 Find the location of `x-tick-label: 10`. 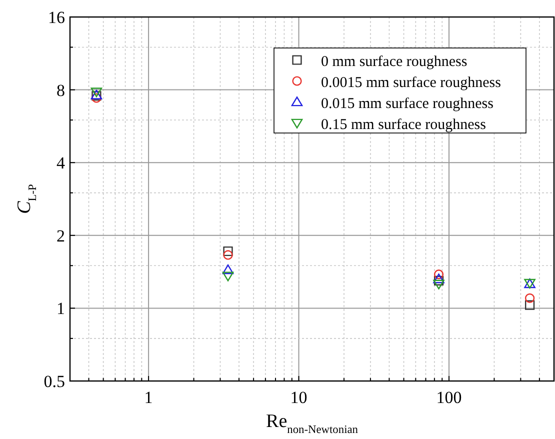

x-tick-label: 10 is located at coordinates (299, 397).